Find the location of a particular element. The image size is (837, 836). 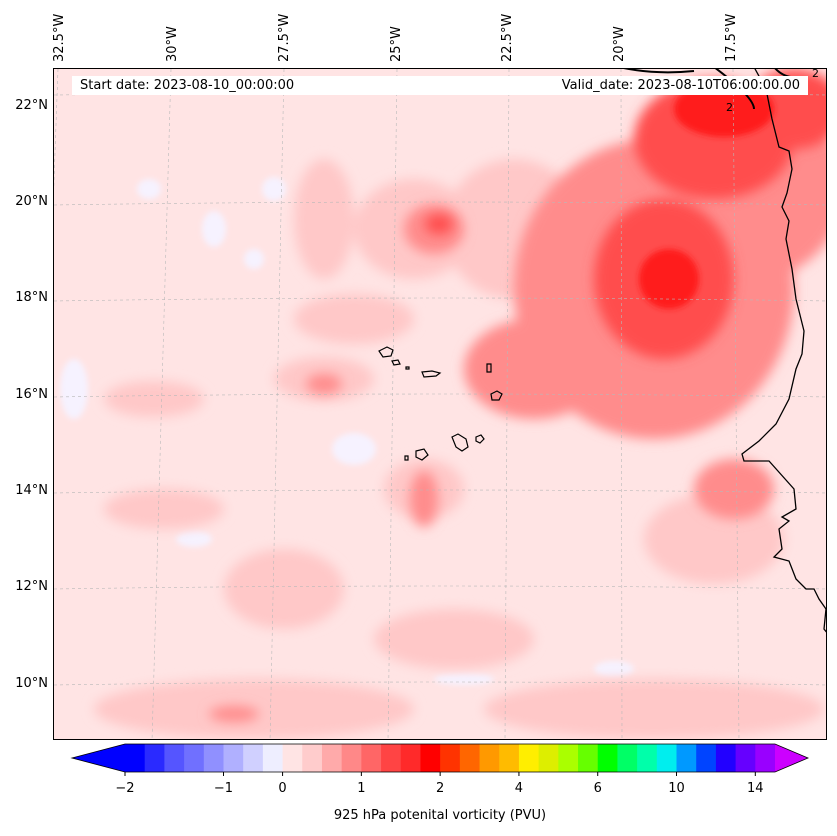

start-date-label: Start date: 2023-08-10_00:00:00 is located at coordinates (187, 85).